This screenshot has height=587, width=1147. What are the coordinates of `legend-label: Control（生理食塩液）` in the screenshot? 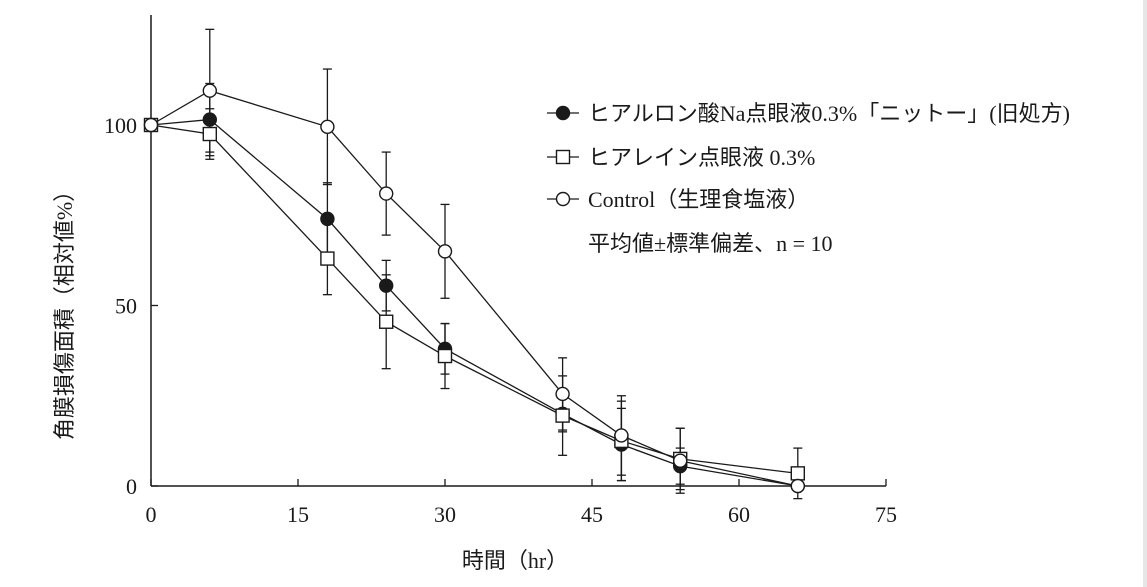 It's located at (698, 199).